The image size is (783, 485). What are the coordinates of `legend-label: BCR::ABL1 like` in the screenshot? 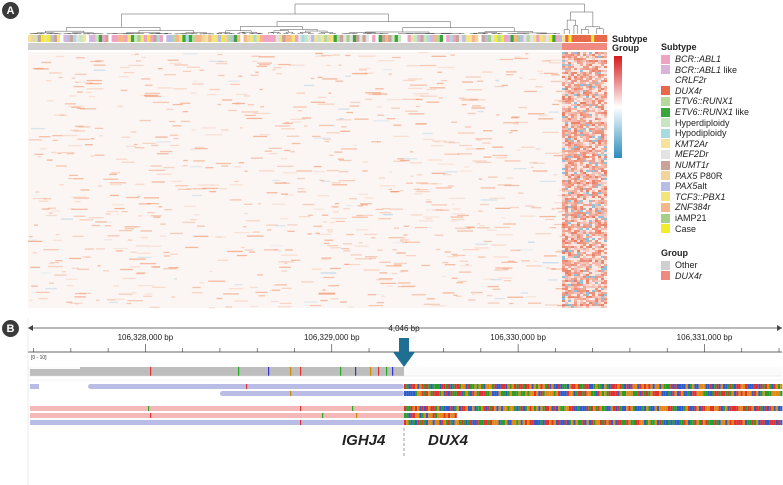 It's located at (706, 70).